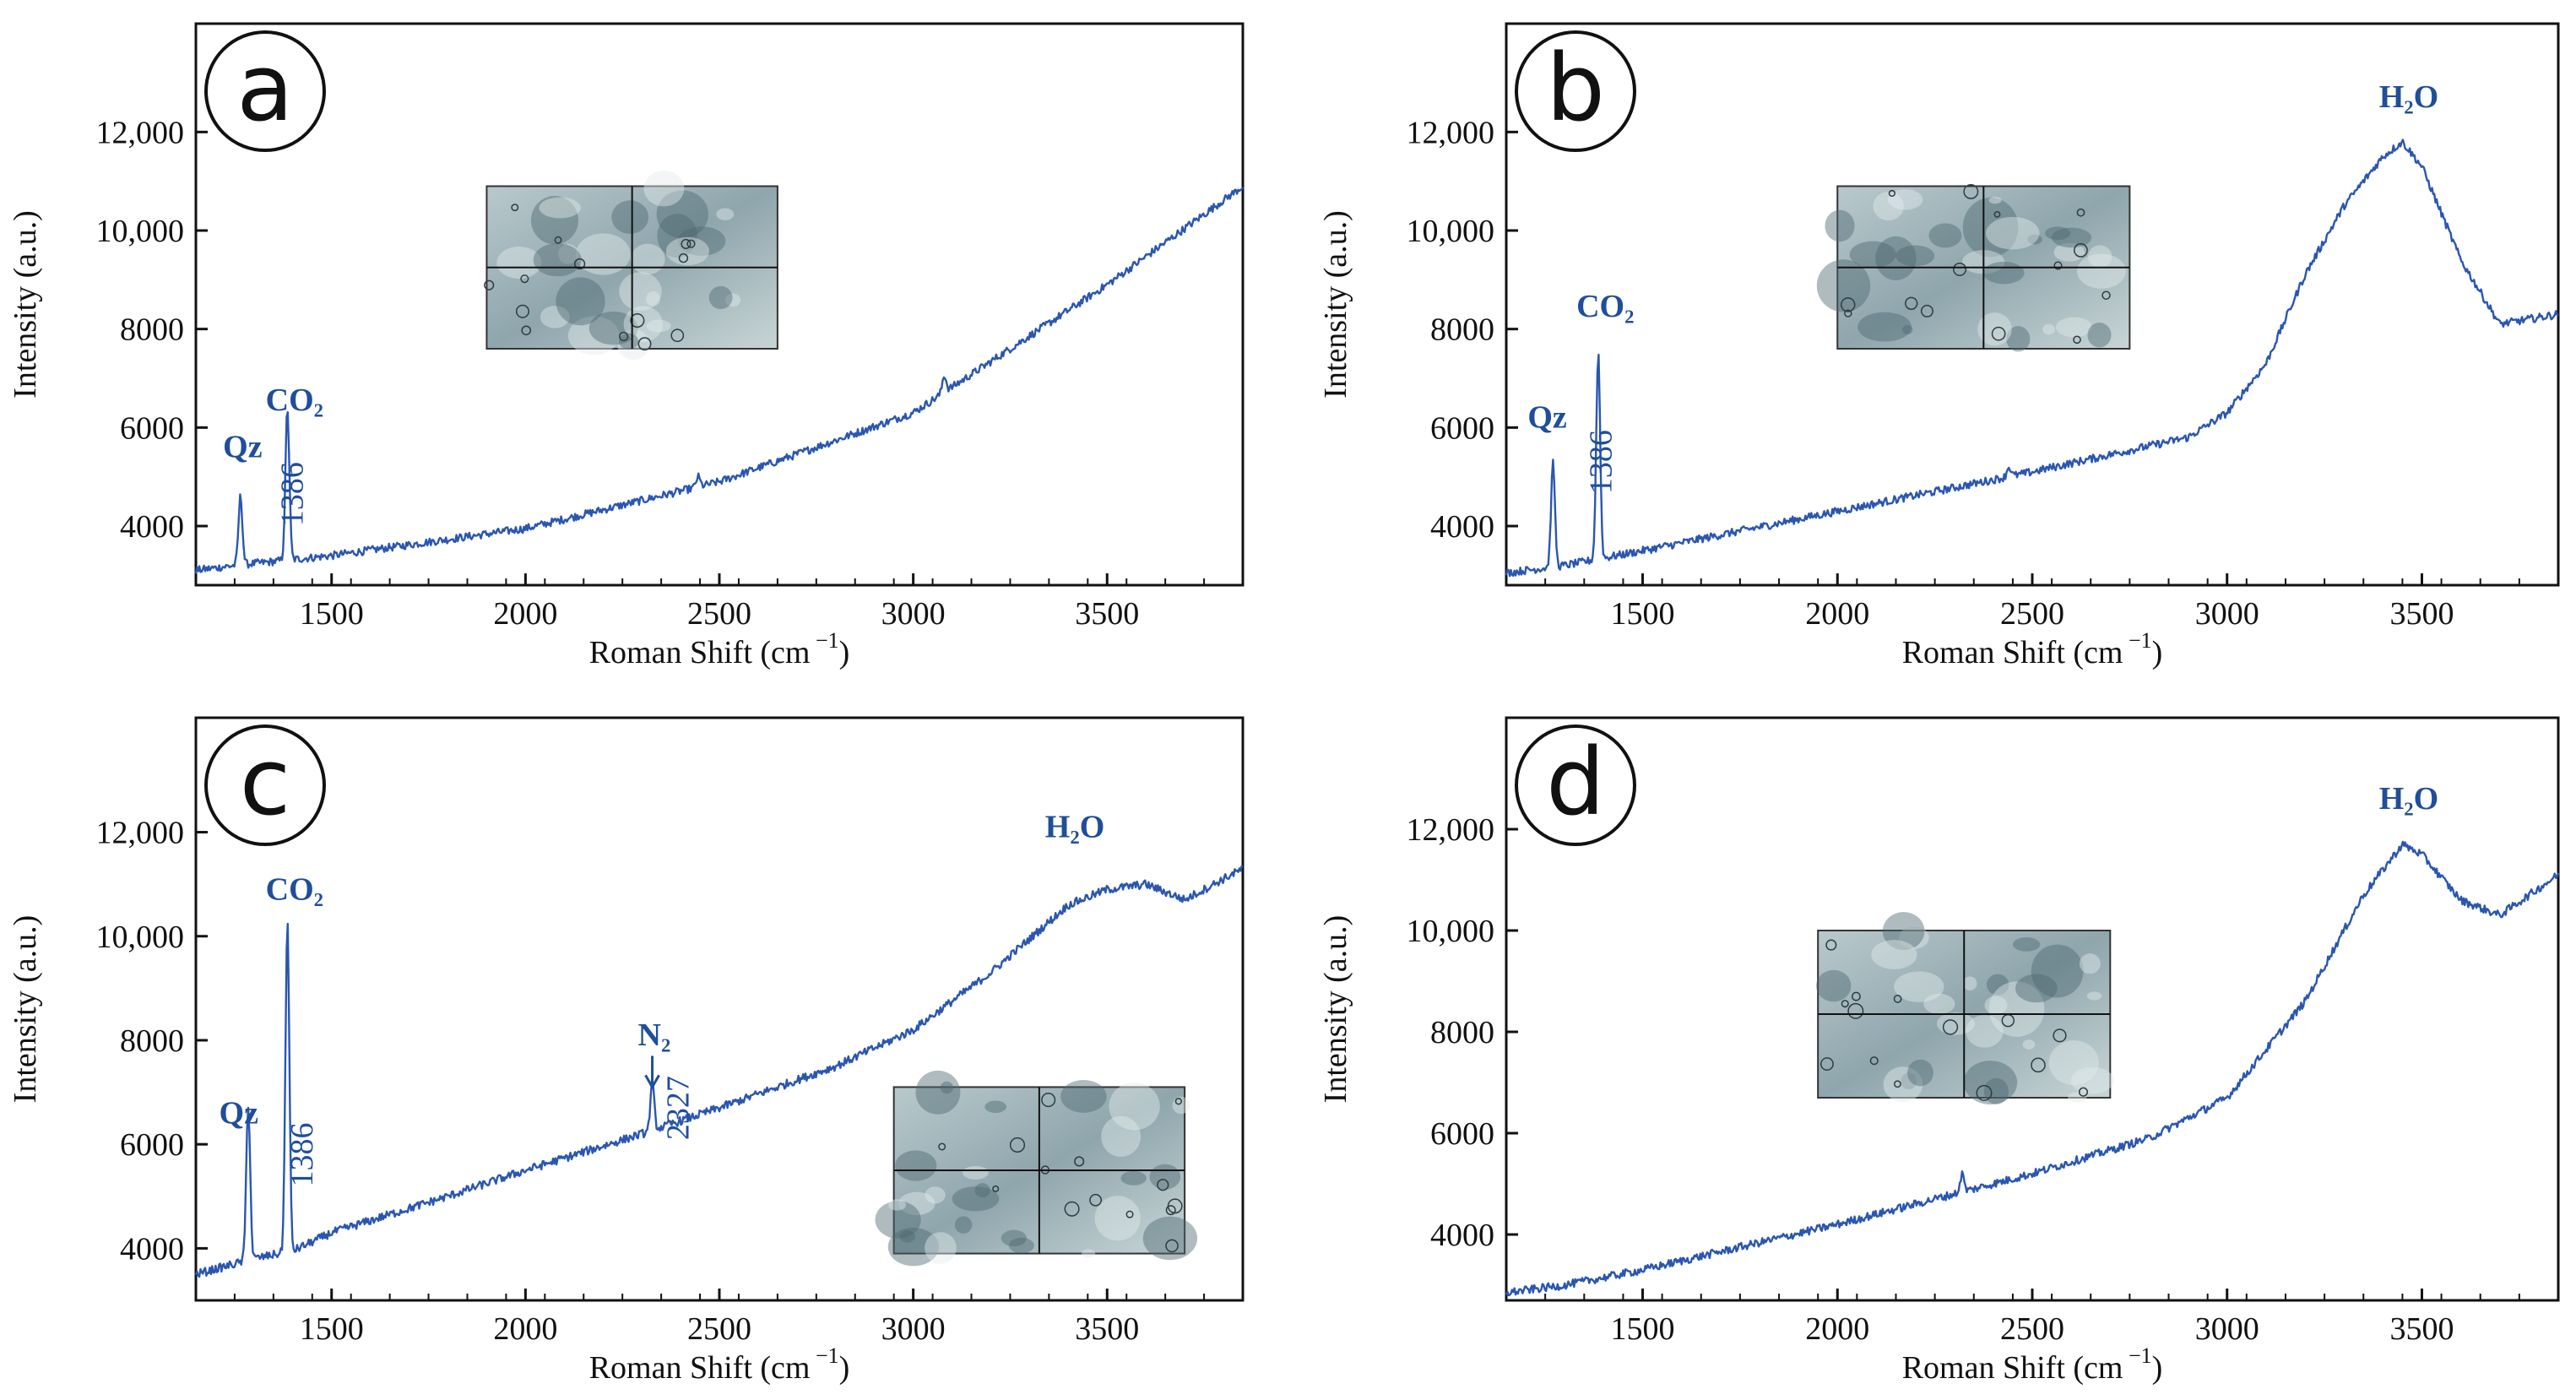 The width and height of the screenshot is (2576, 1400). Describe the element at coordinates (265, 782) in the screenshot. I see `panel-letter: c` at that location.